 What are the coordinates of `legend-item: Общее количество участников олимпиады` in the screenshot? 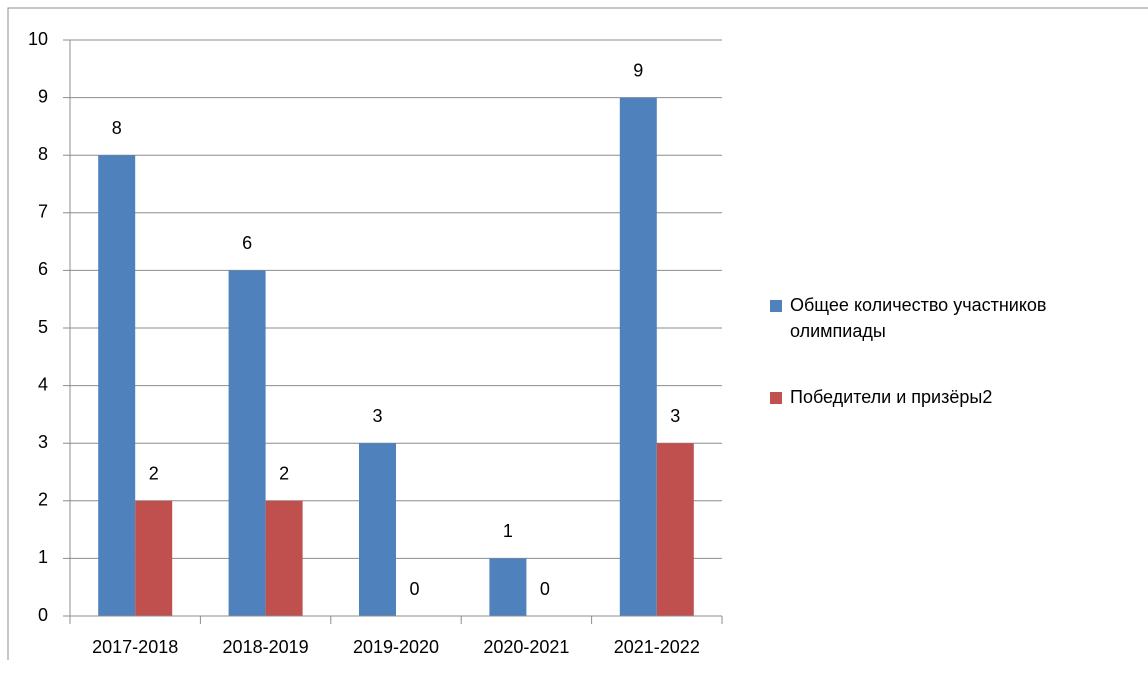 It's located at (955, 318).